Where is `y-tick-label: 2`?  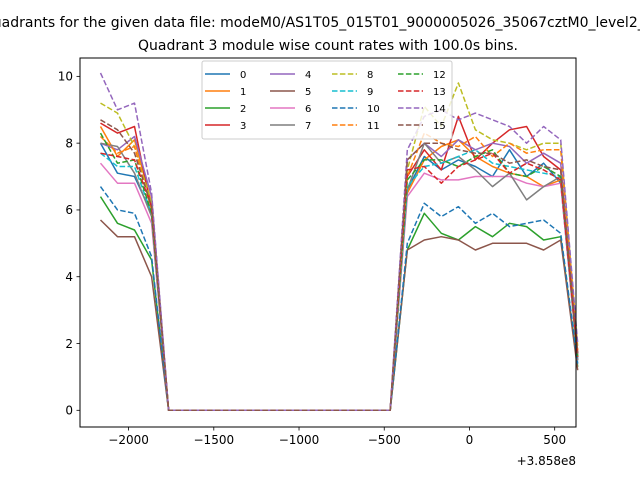
y-tick-label: 2 is located at coordinates (69, 344).